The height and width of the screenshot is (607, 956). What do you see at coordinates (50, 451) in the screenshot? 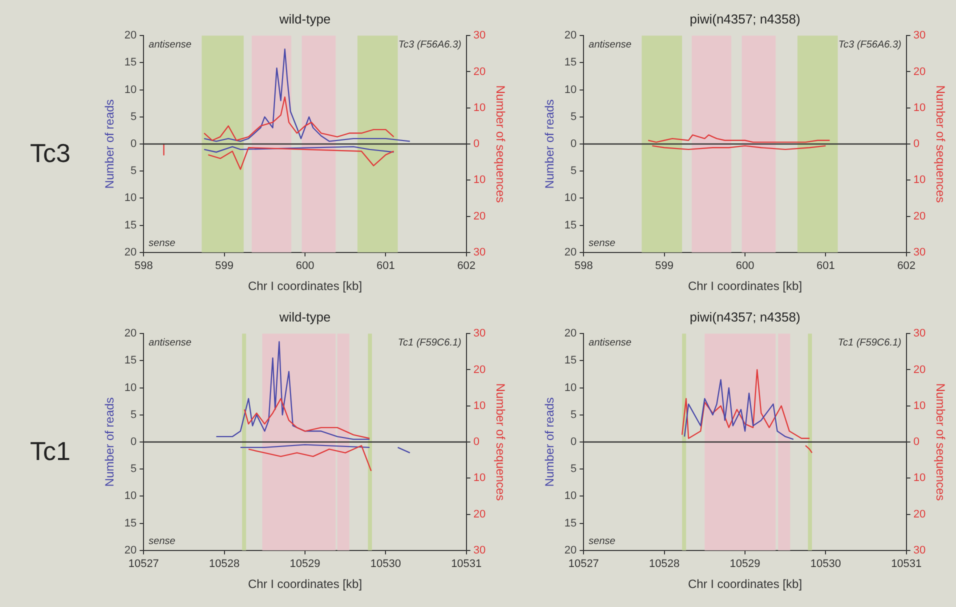
I see `text: Tc1` at bounding box center [50, 451].